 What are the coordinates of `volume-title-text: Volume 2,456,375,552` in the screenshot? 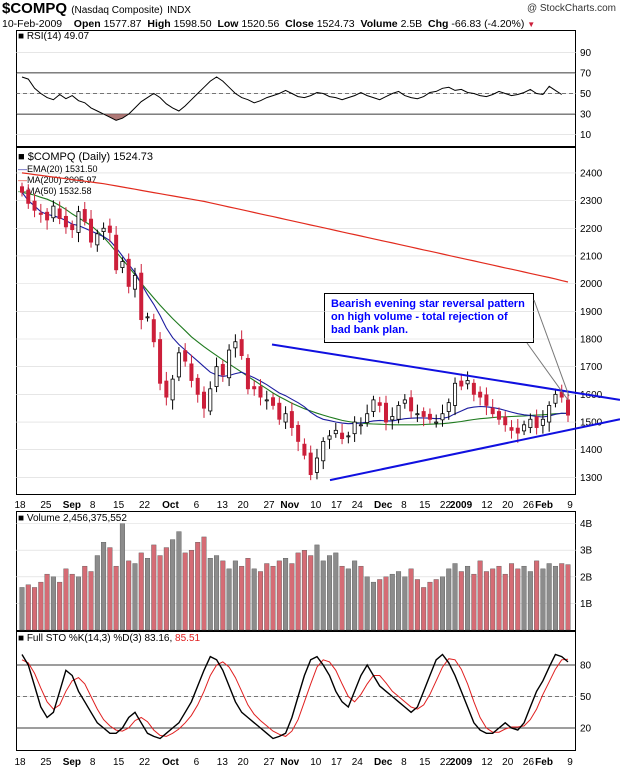 It's located at (76, 518).